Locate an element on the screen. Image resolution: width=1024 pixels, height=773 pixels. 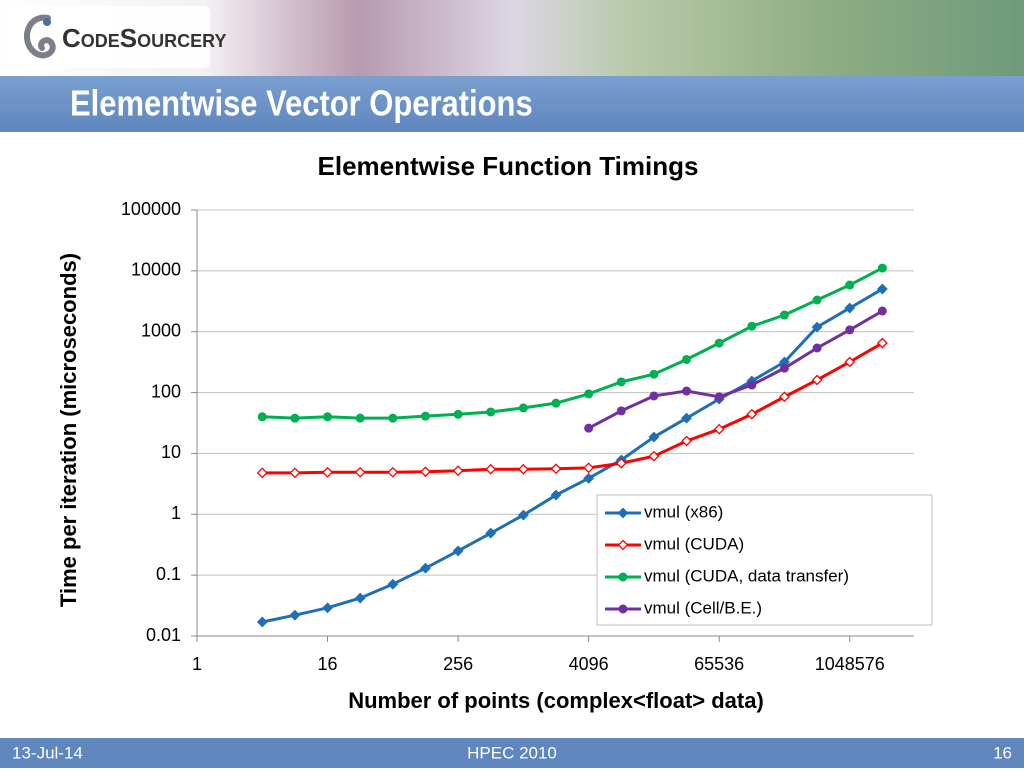
y-tick-label: 0.1 is located at coordinates (168, 574).